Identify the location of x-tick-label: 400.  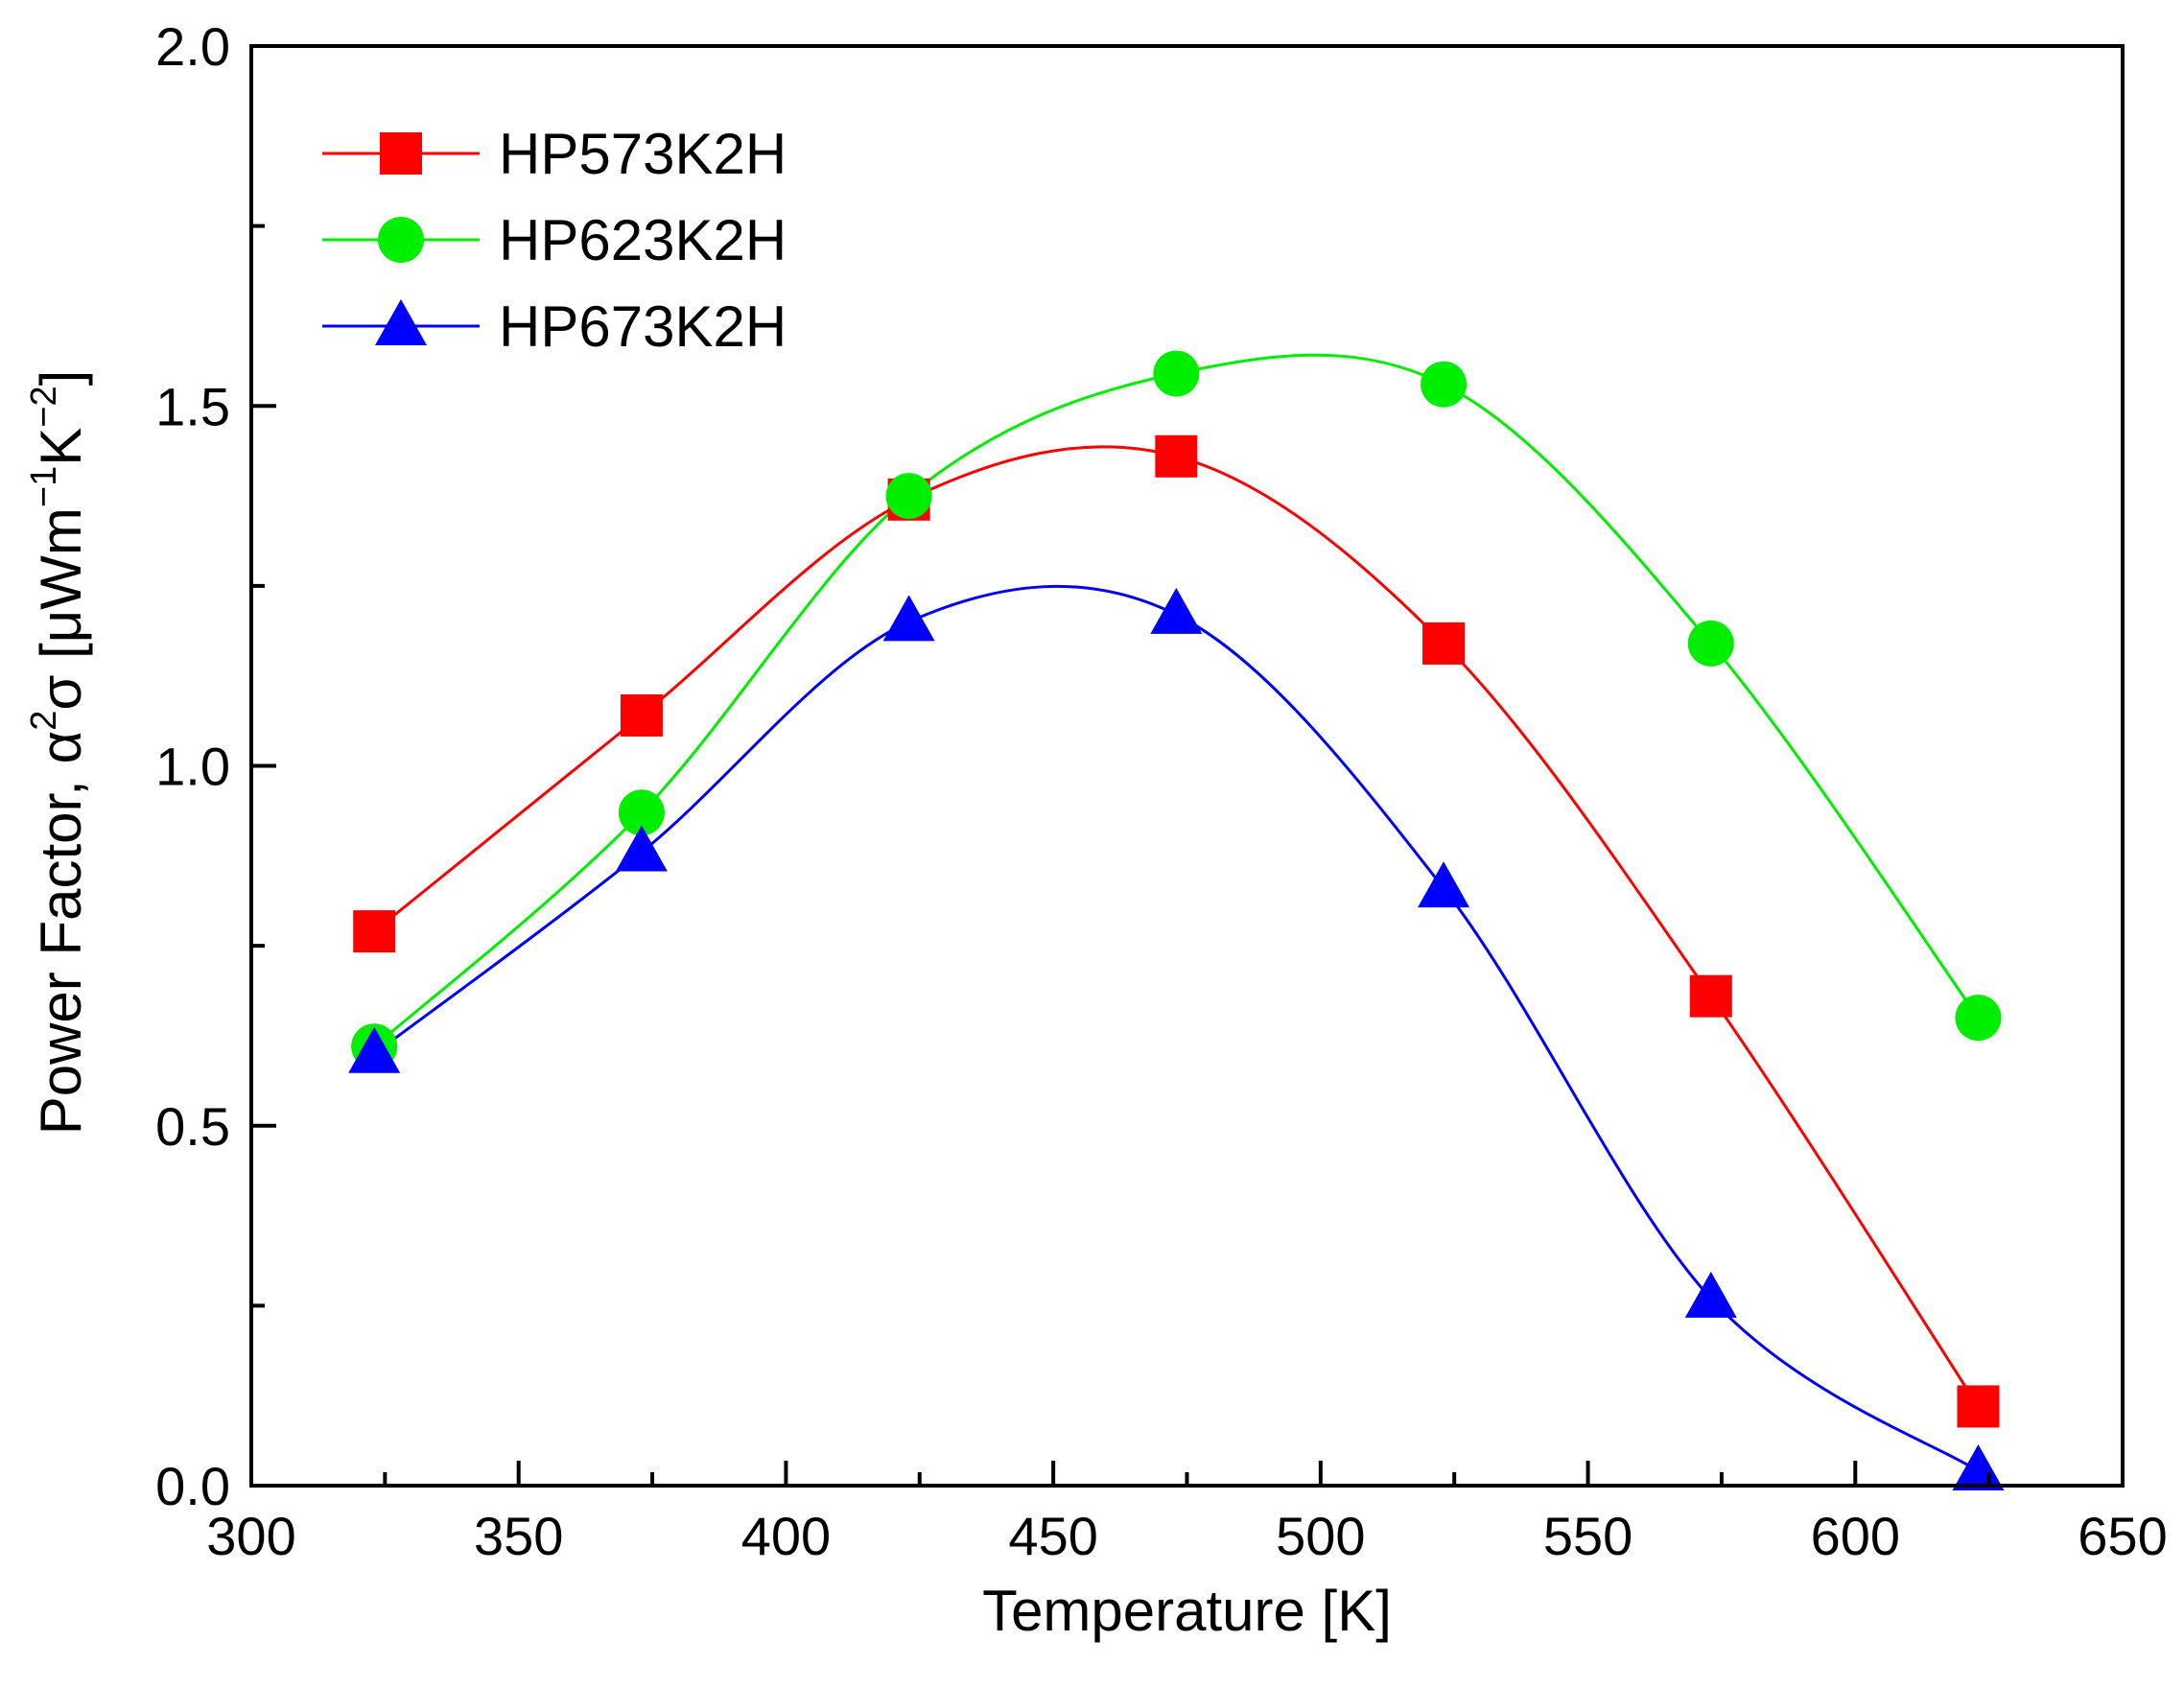
(786, 1536).